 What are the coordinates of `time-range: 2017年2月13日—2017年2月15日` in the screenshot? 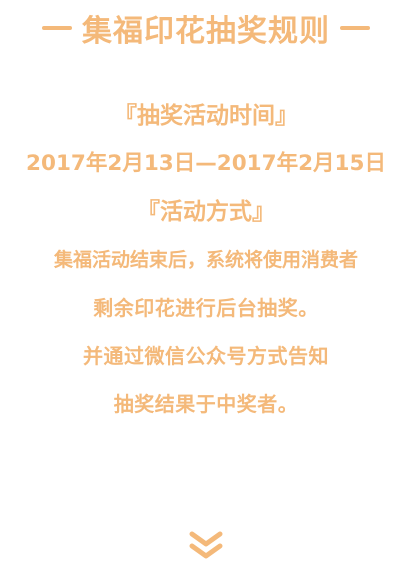 It's located at (206, 163).